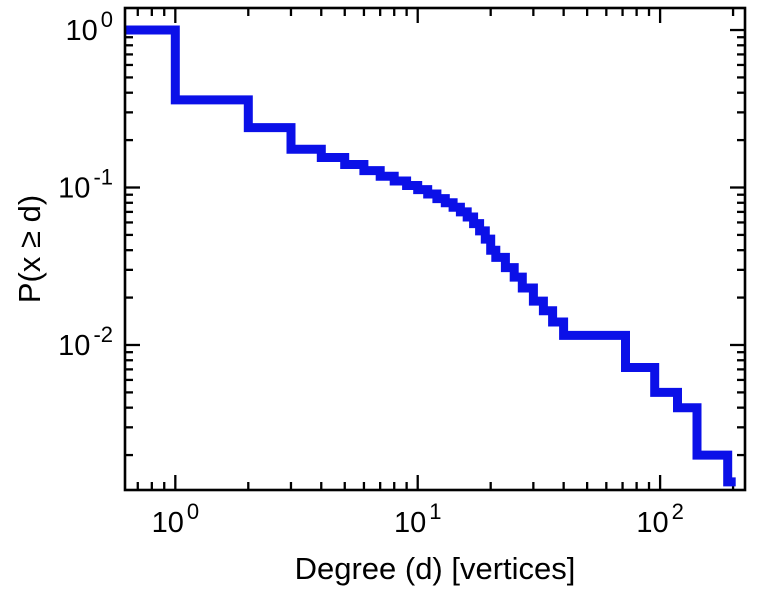 The image size is (777, 600). What do you see at coordinates (29, 249) in the screenshot?
I see `y-axis-label: P(x ≥ d)` at bounding box center [29, 249].